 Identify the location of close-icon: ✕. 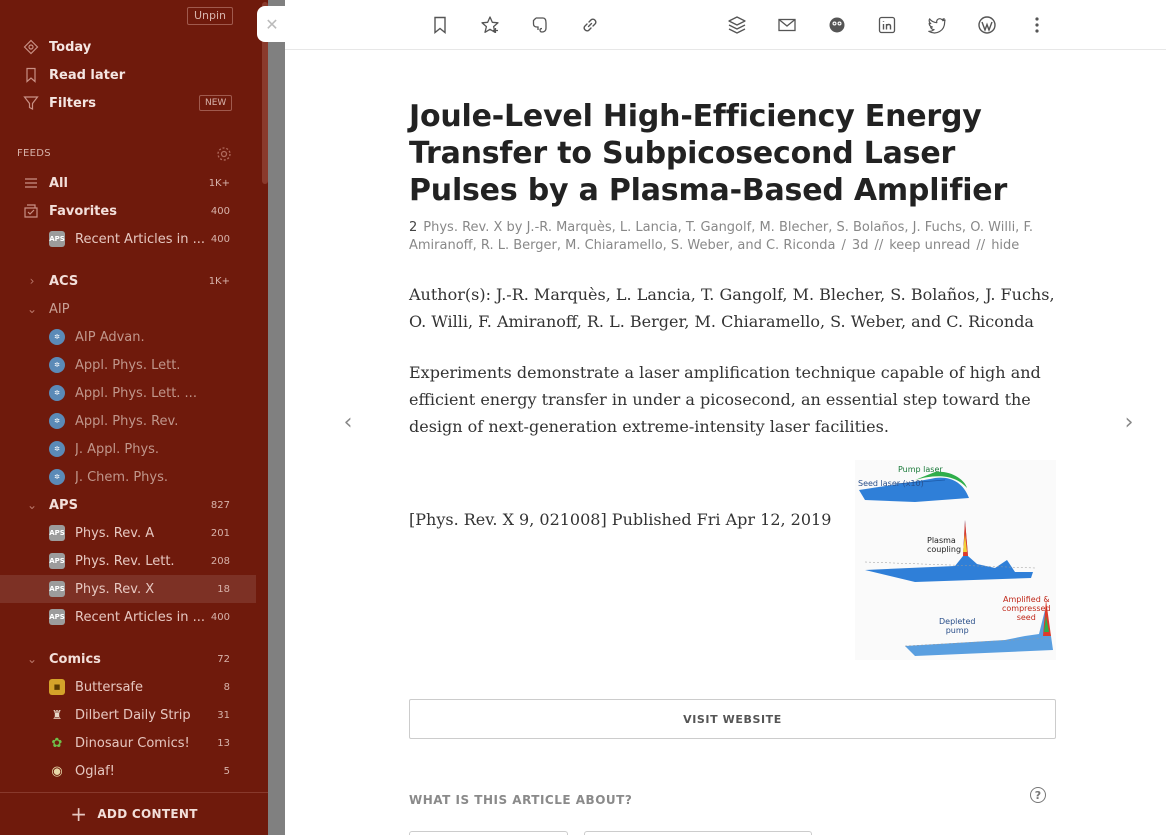
(272, 24).